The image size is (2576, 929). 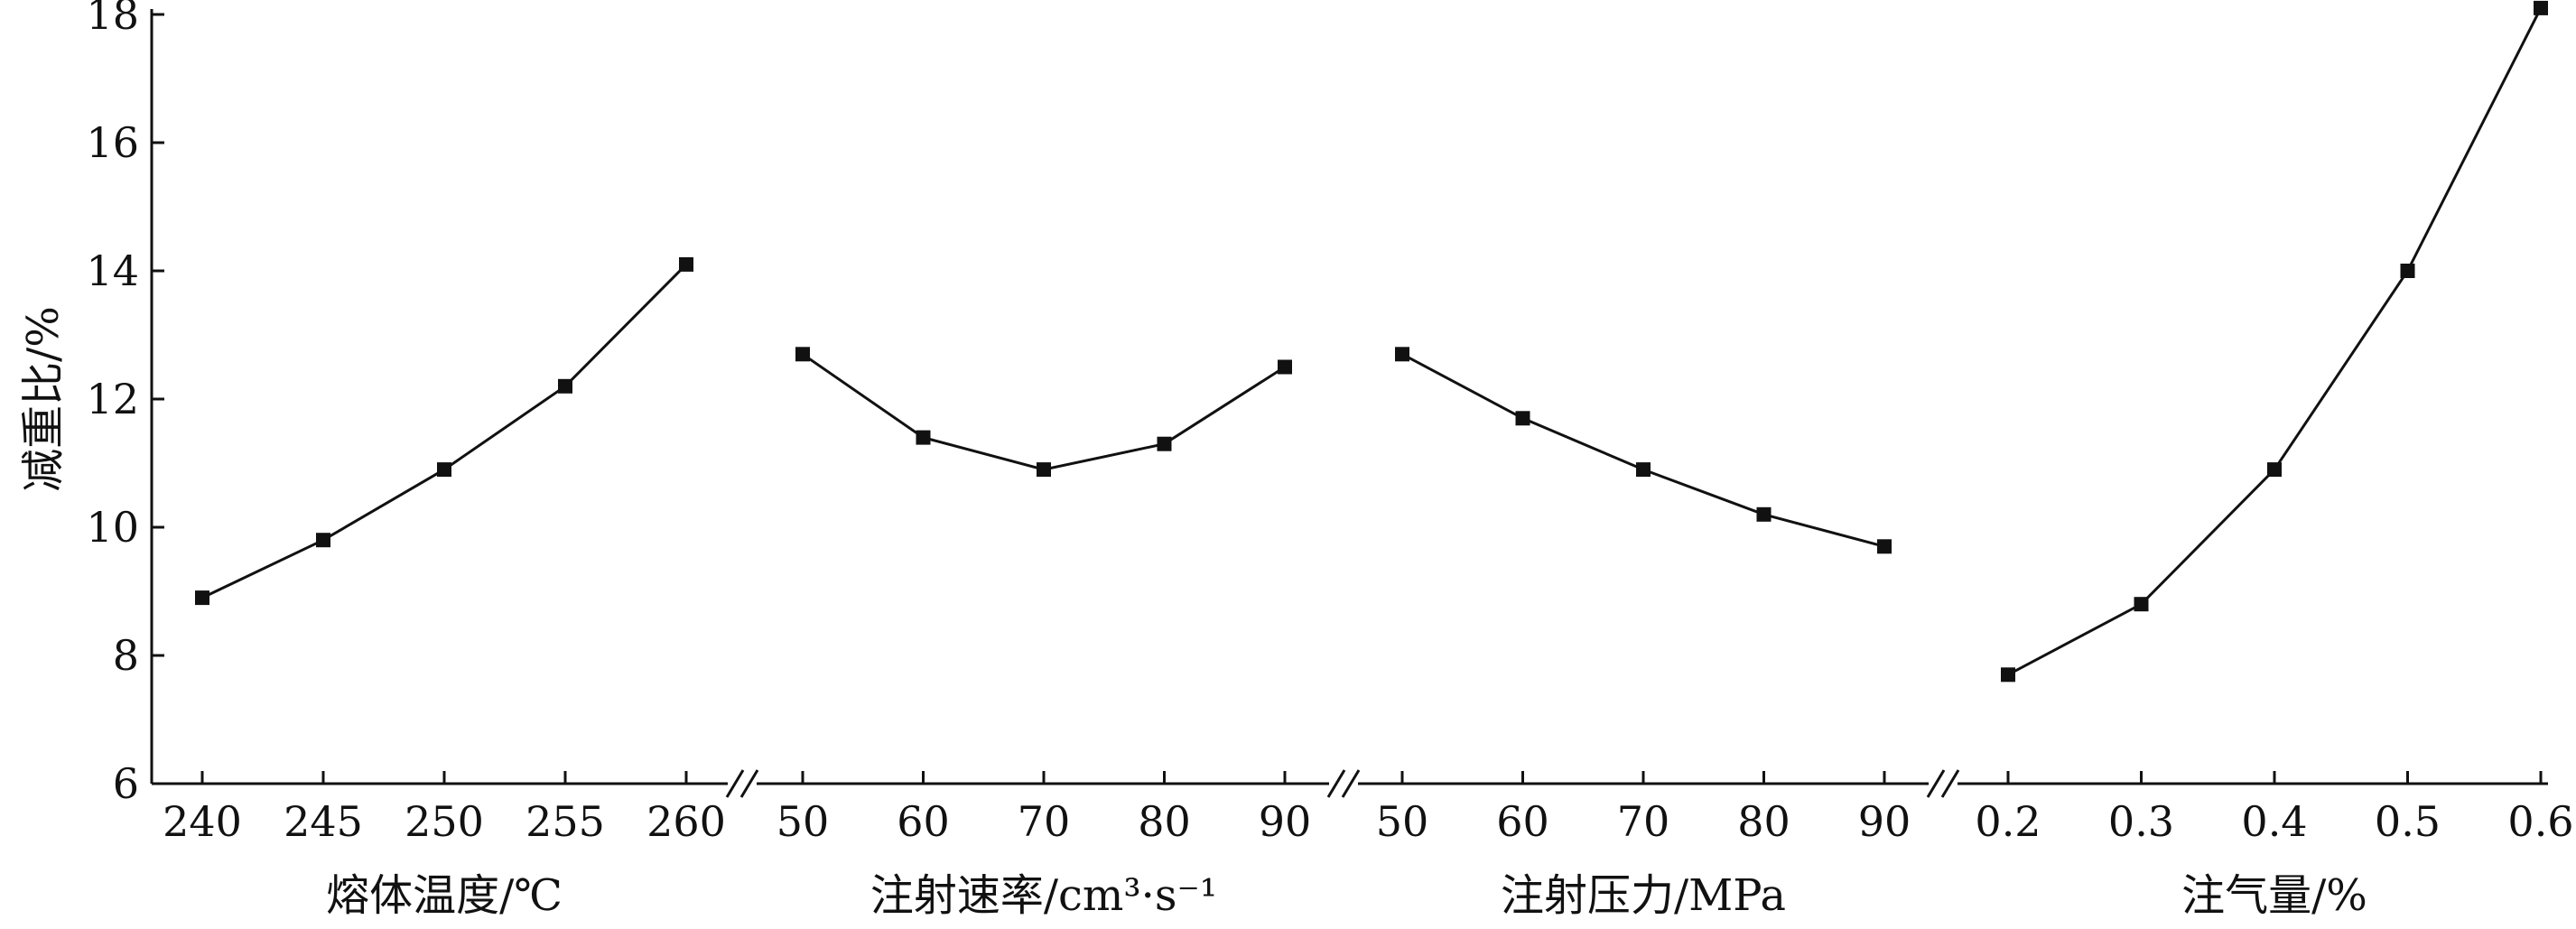 I want to click on x-axis-title: 熔体温度/℃, so click(x=444, y=895).